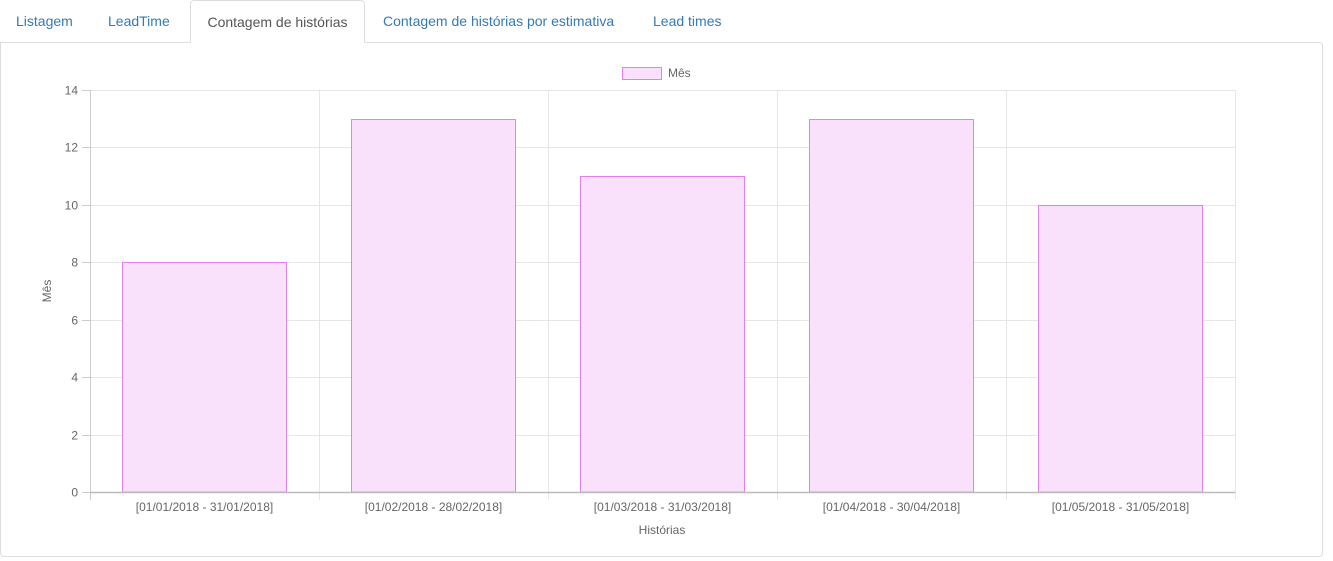 This screenshot has width=1333, height=561. I want to click on y-tick-label: 10, so click(72, 206).